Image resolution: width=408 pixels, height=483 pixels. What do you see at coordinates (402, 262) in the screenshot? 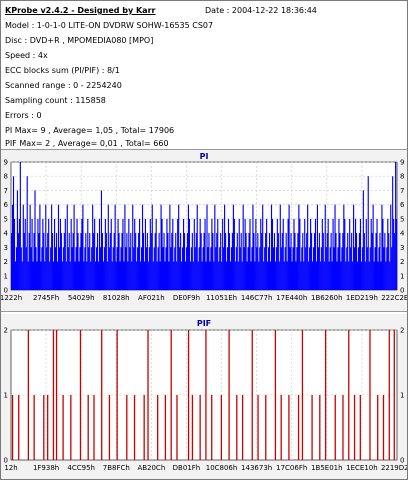
I see `y-tick-label-right: 2` at bounding box center [402, 262].